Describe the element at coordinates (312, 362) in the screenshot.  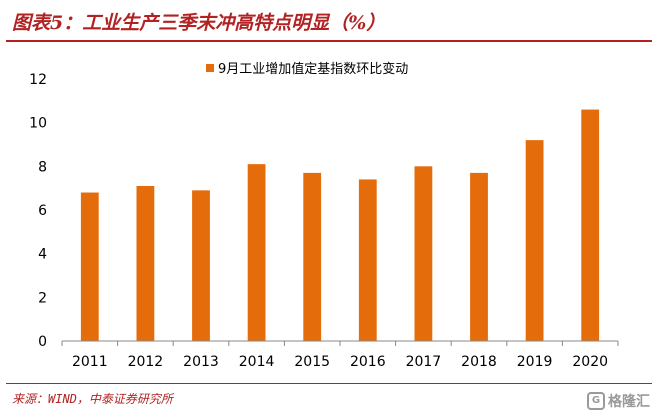
I see `x-tick-label: 2015` at that location.